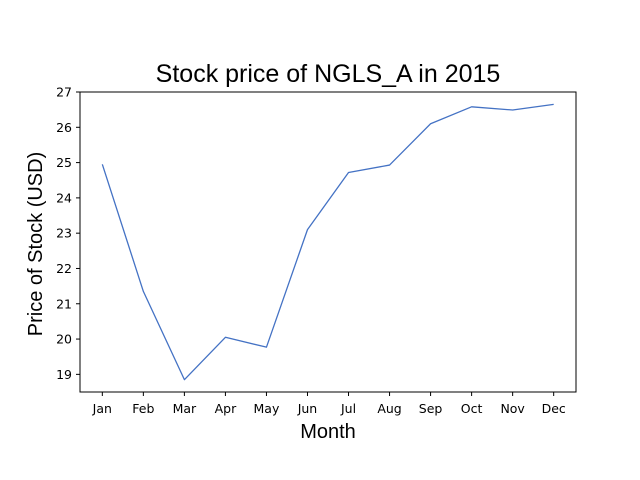  What do you see at coordinates (36, 244) in the screenshot?
I see `y-axis-label: Price of Stock (USD)` at bounding box center [36, 244].